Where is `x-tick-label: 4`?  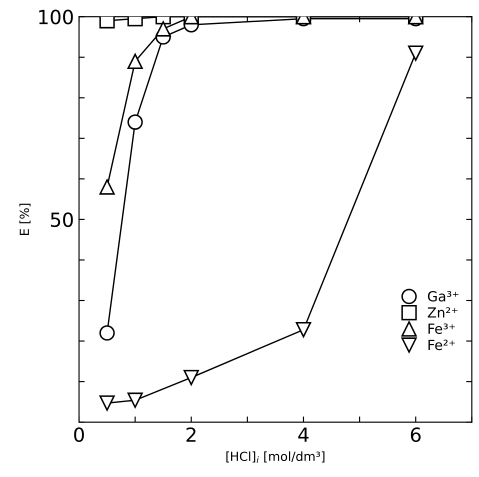 x-tick-label: 4 is located at coordinates (303, 435).